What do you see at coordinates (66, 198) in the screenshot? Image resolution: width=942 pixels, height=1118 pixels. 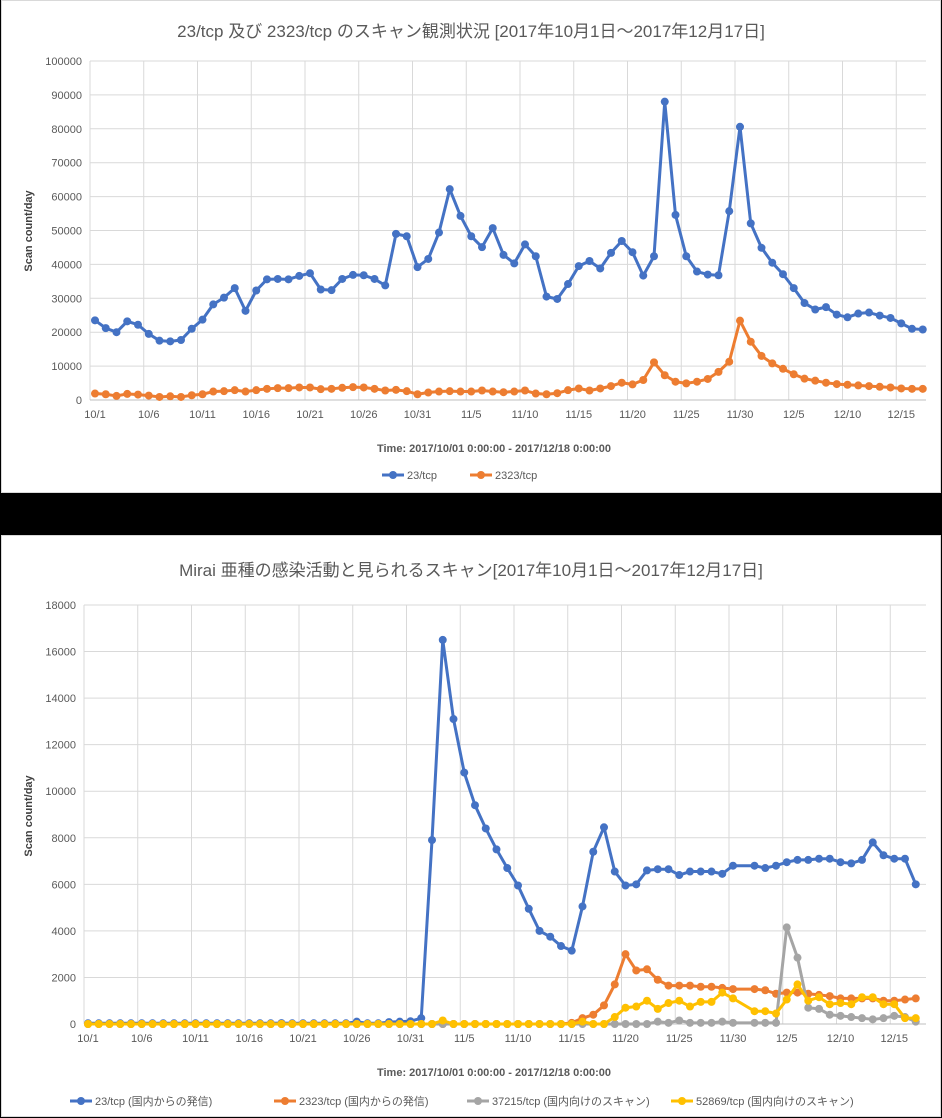 I see `y-tick-label: 60000` at bounding box center [66, 198].